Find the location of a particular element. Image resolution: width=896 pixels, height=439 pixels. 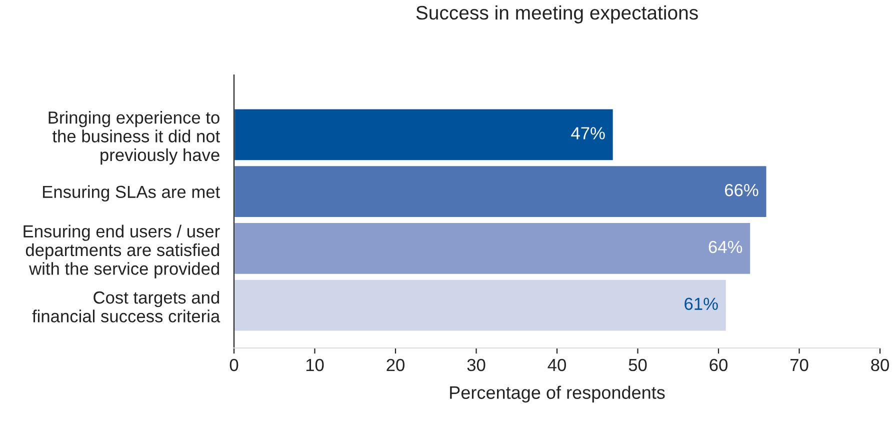

x-tick-label: 10 is located at coordinates (315, 365).